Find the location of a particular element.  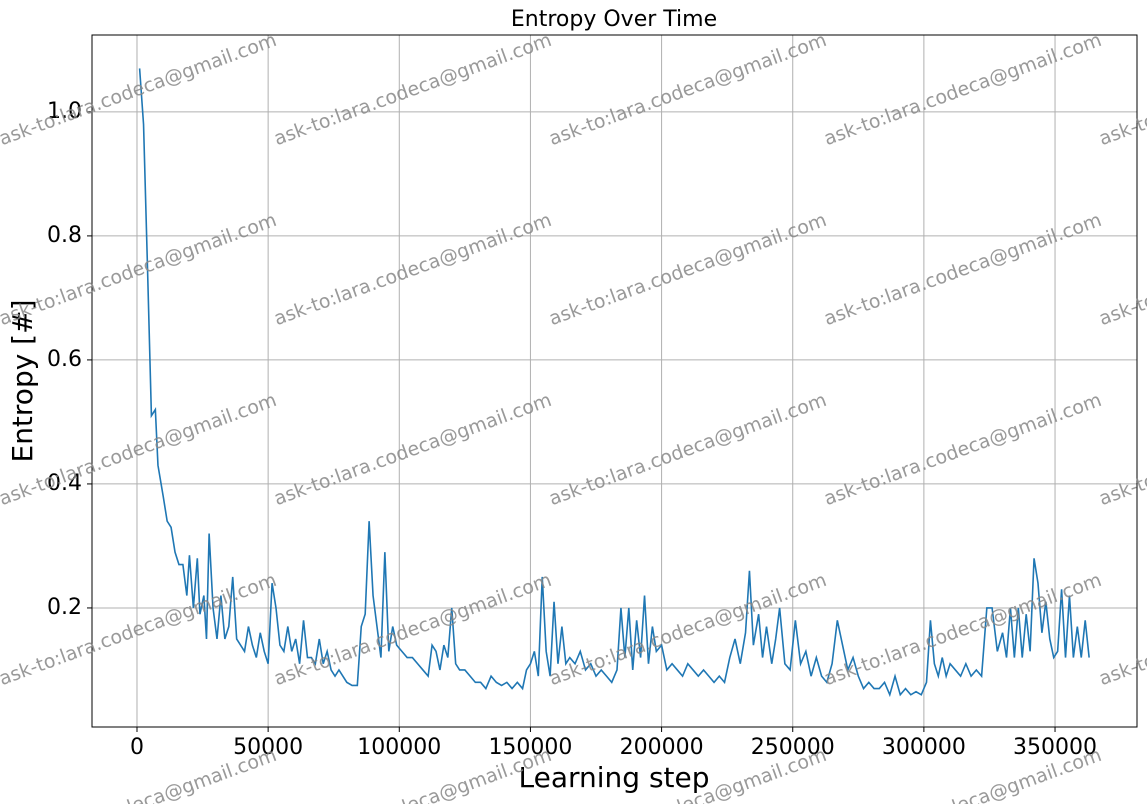

x-tick-label: 350000 is located at coordinates (1055, 747).